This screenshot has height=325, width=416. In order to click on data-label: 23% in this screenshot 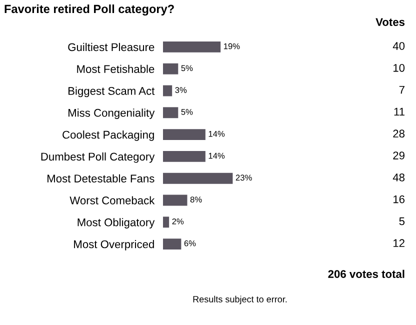, I will do `click(244, 177)`.